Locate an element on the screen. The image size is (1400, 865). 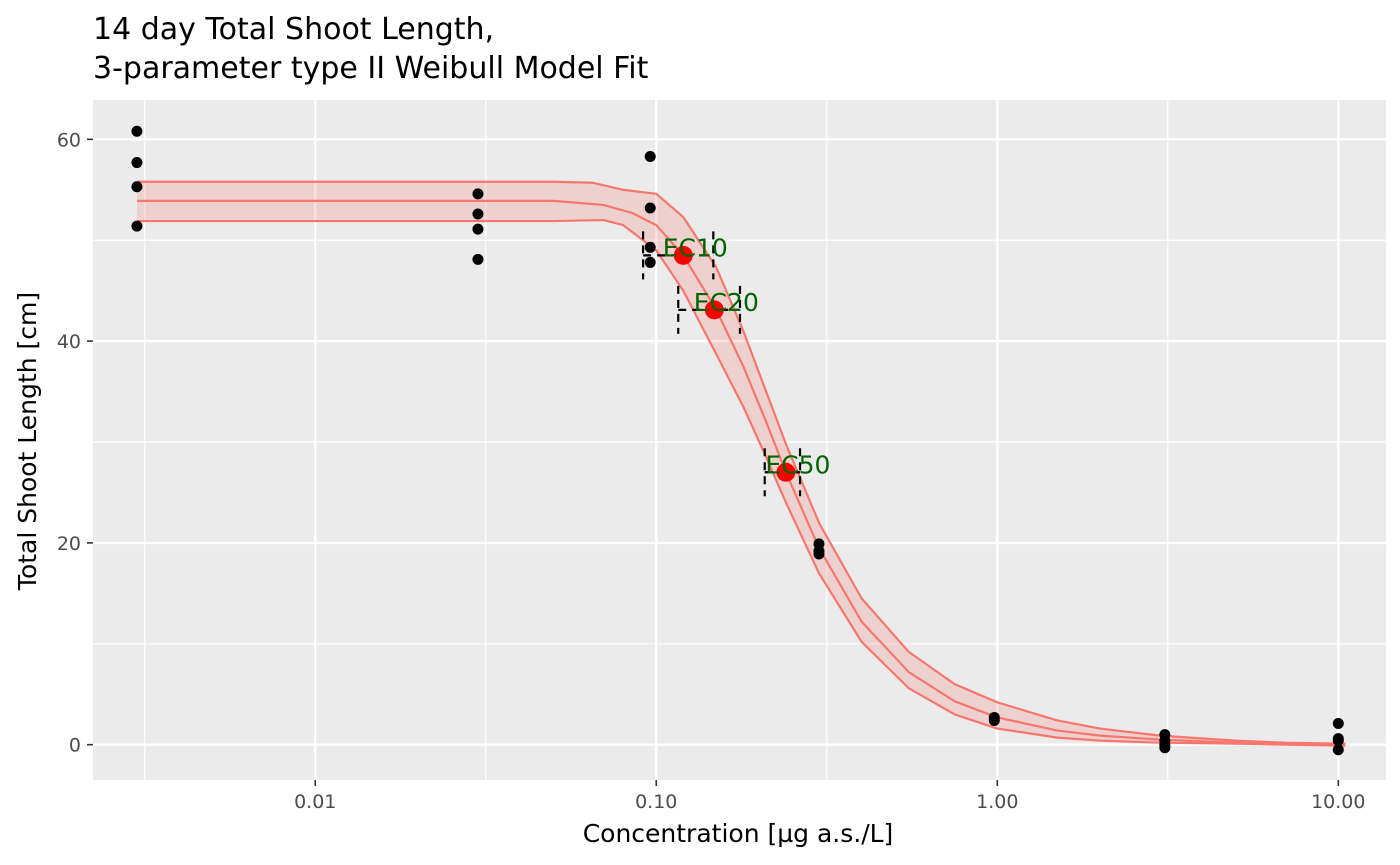
ec-label: EC10 is located at coordinates (695, 247).